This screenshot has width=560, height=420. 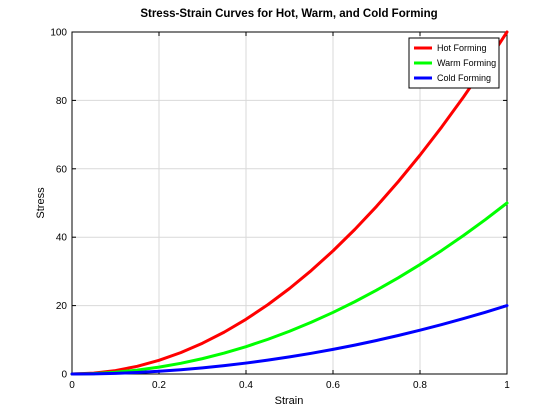 I want to click on legend: Hot Forming Warm Forming Cold Forming, so click(x=454, y=63).